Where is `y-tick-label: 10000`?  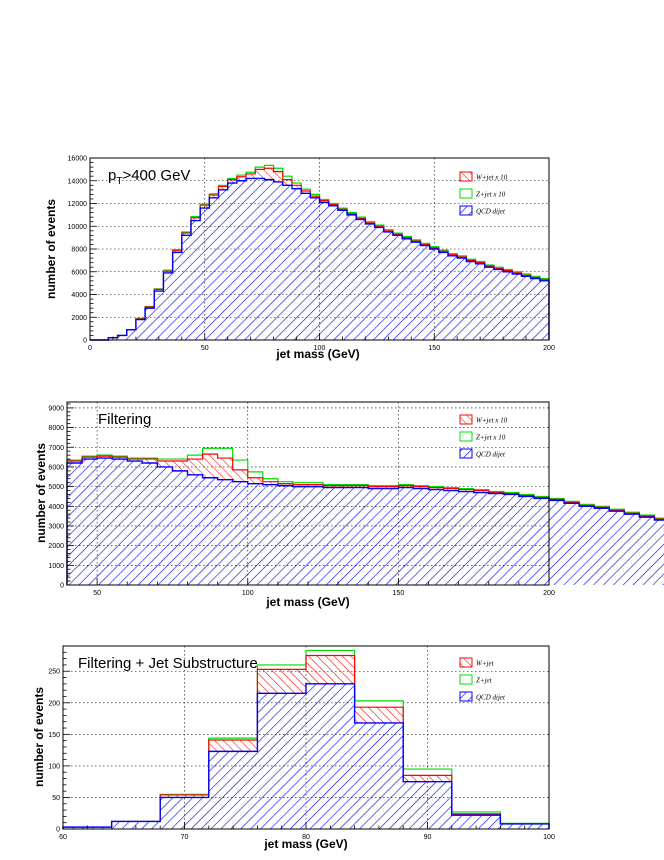 y-tick-label: 10000 is located at coordinates (78, 227).